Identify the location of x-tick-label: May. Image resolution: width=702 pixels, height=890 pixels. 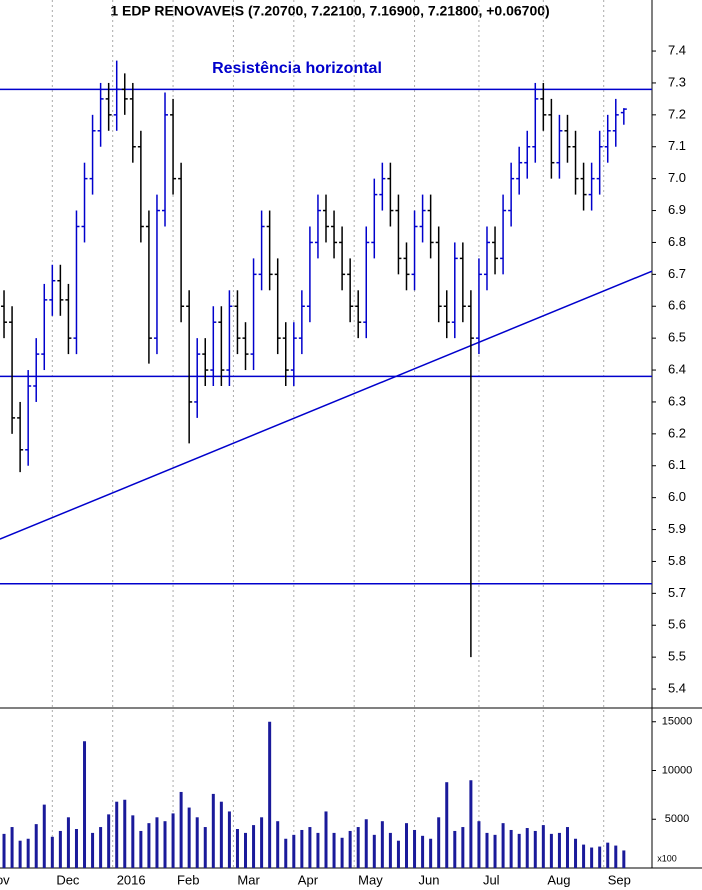
(370, 879).